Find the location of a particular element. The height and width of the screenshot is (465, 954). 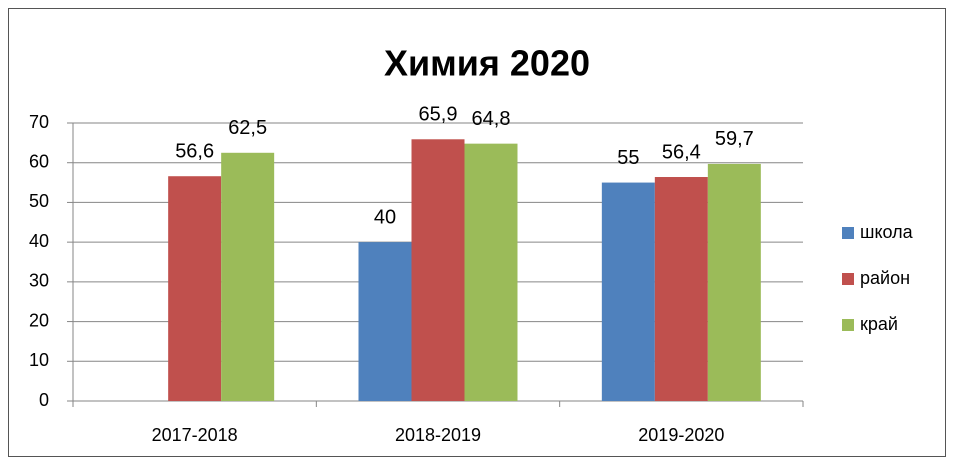

y-tick-label: 40 is located at coordinates (39, 241).